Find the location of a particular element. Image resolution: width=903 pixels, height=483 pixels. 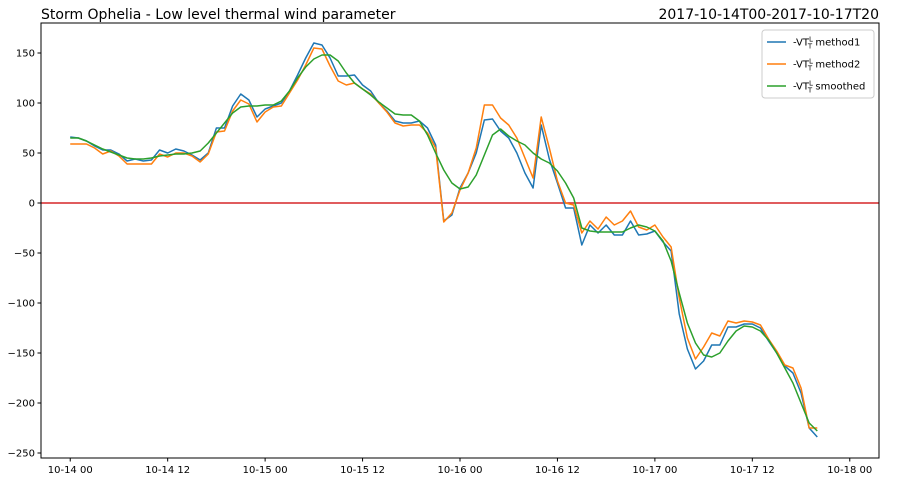

y-tick-label: 100 is located at coordinates (25, 104).